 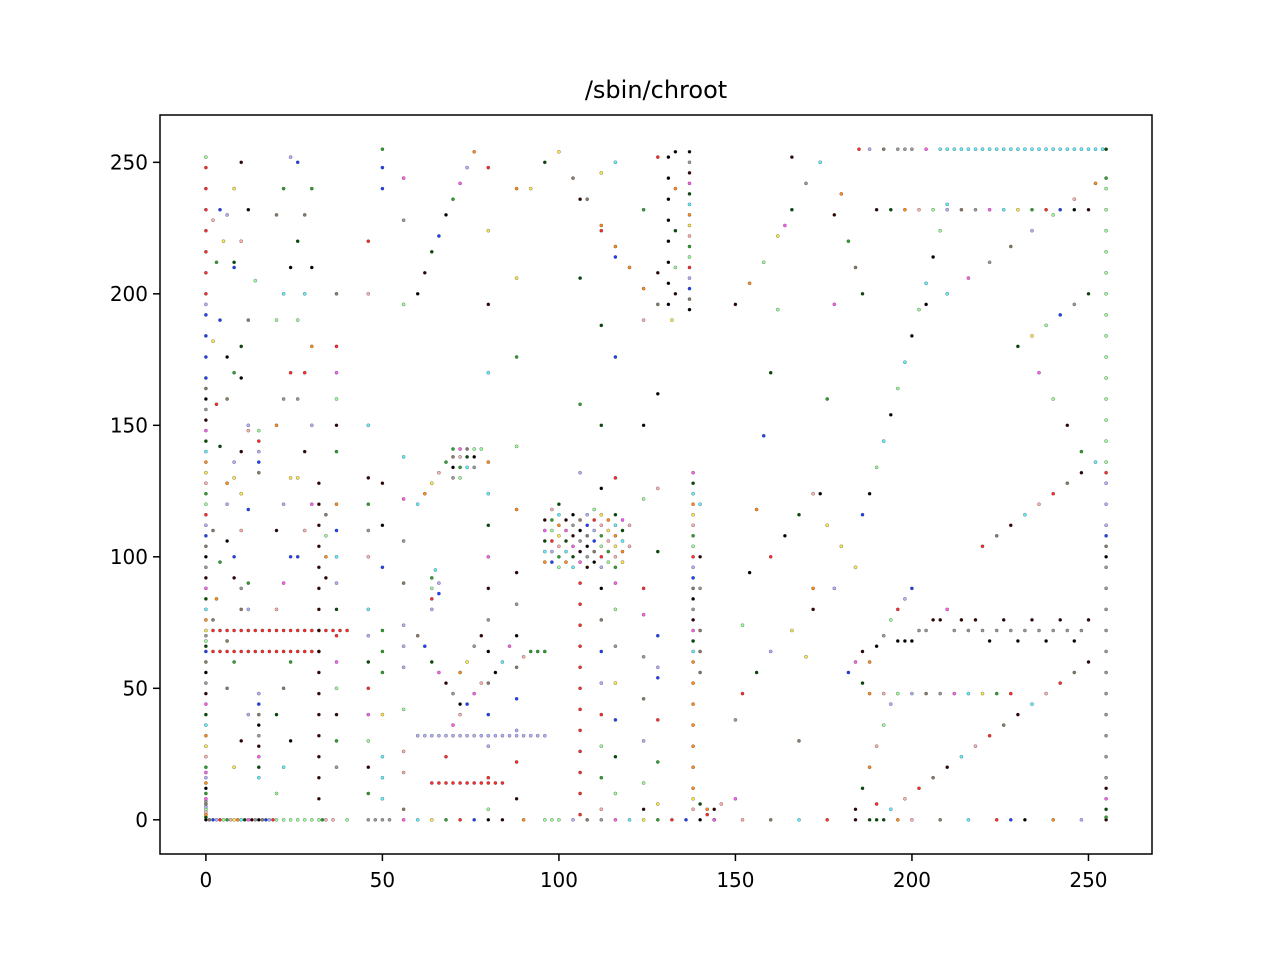 What do you see at coordinates (206, 880) in the screenshot?
I see `x-tick-label: 0` at bounding box center [206, 880].